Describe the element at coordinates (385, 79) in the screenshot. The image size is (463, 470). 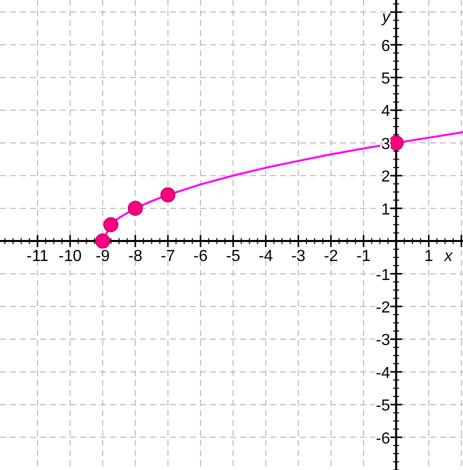
I see `y-tick-label: 5` at that location.